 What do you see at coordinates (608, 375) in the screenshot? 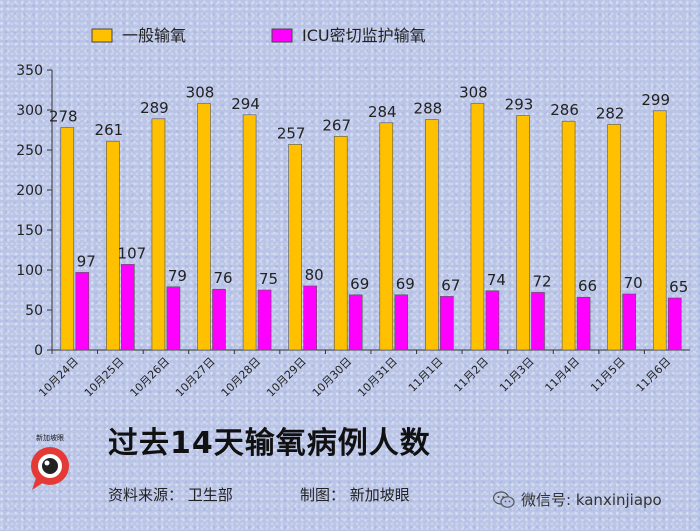
I see `x-tick-label: 11月5日` at bounding box center [608, 375].